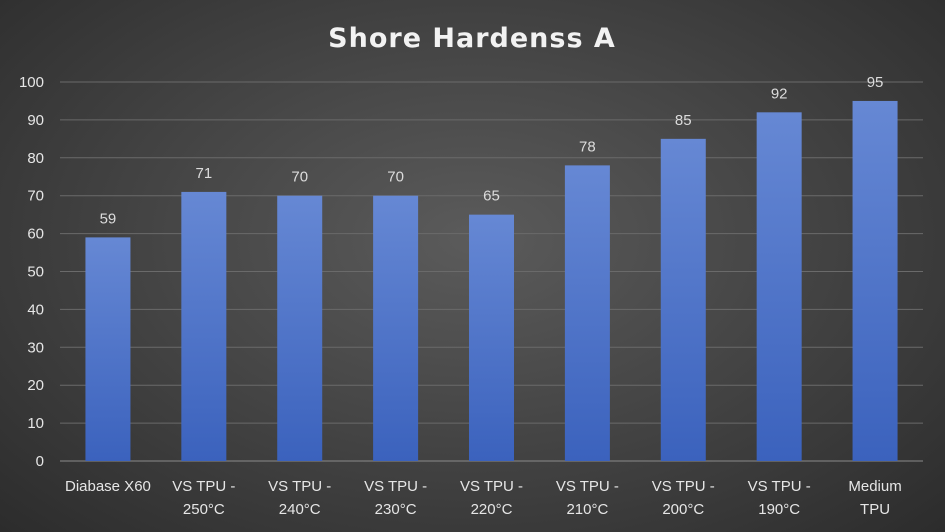  Describe the element at coordinates (875, 509) in the screenshot. I see `category-label: TPU` at that location.